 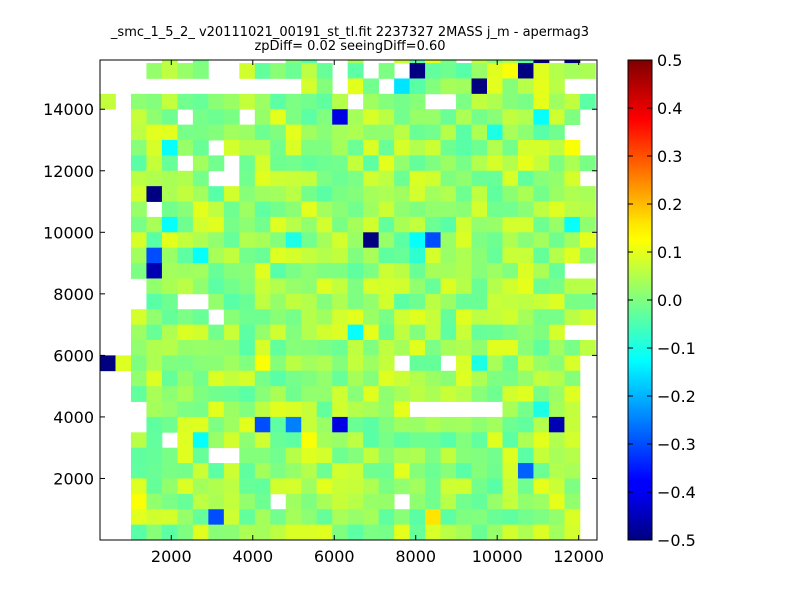 What do you see at coordinates (669, 252) in the screenshot?
I see `colorbar-tick-label: 0.1` at bounding box center [669, 252].